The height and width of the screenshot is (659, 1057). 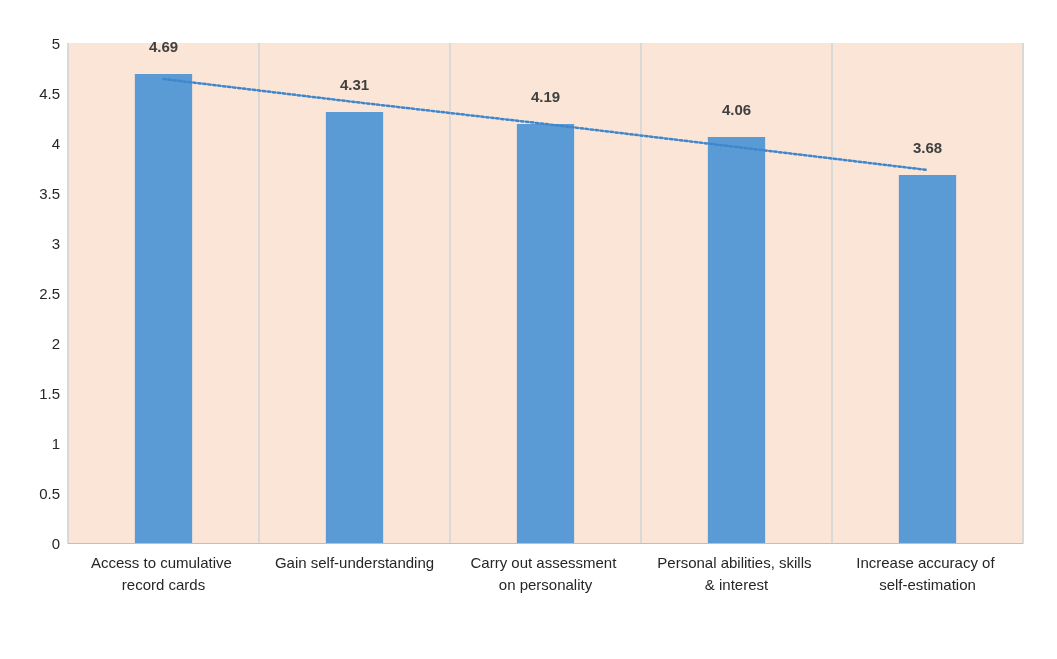 What do you see at coordinates (49, 193) in the screenshot?
I see `y-tick-label: 3.5` at bounding box center [49, 193].